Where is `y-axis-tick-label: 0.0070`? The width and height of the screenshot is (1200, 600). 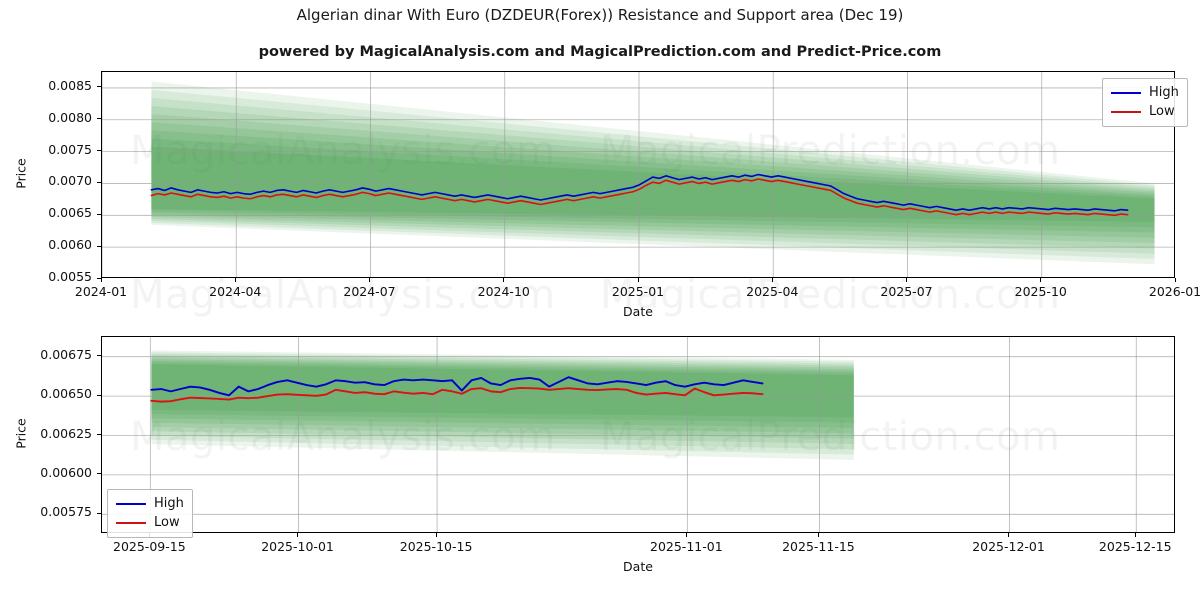
y-axis-tick-label: 0.0070 is located at coordinates (70, 181).